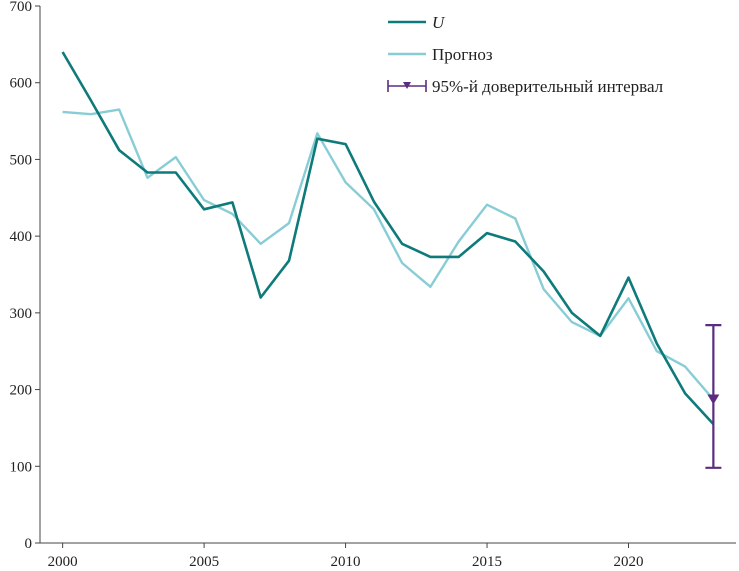 The width and height of the screenshot is (739, 571). I want to click on y-tick-label: 500, so click(21, 160).